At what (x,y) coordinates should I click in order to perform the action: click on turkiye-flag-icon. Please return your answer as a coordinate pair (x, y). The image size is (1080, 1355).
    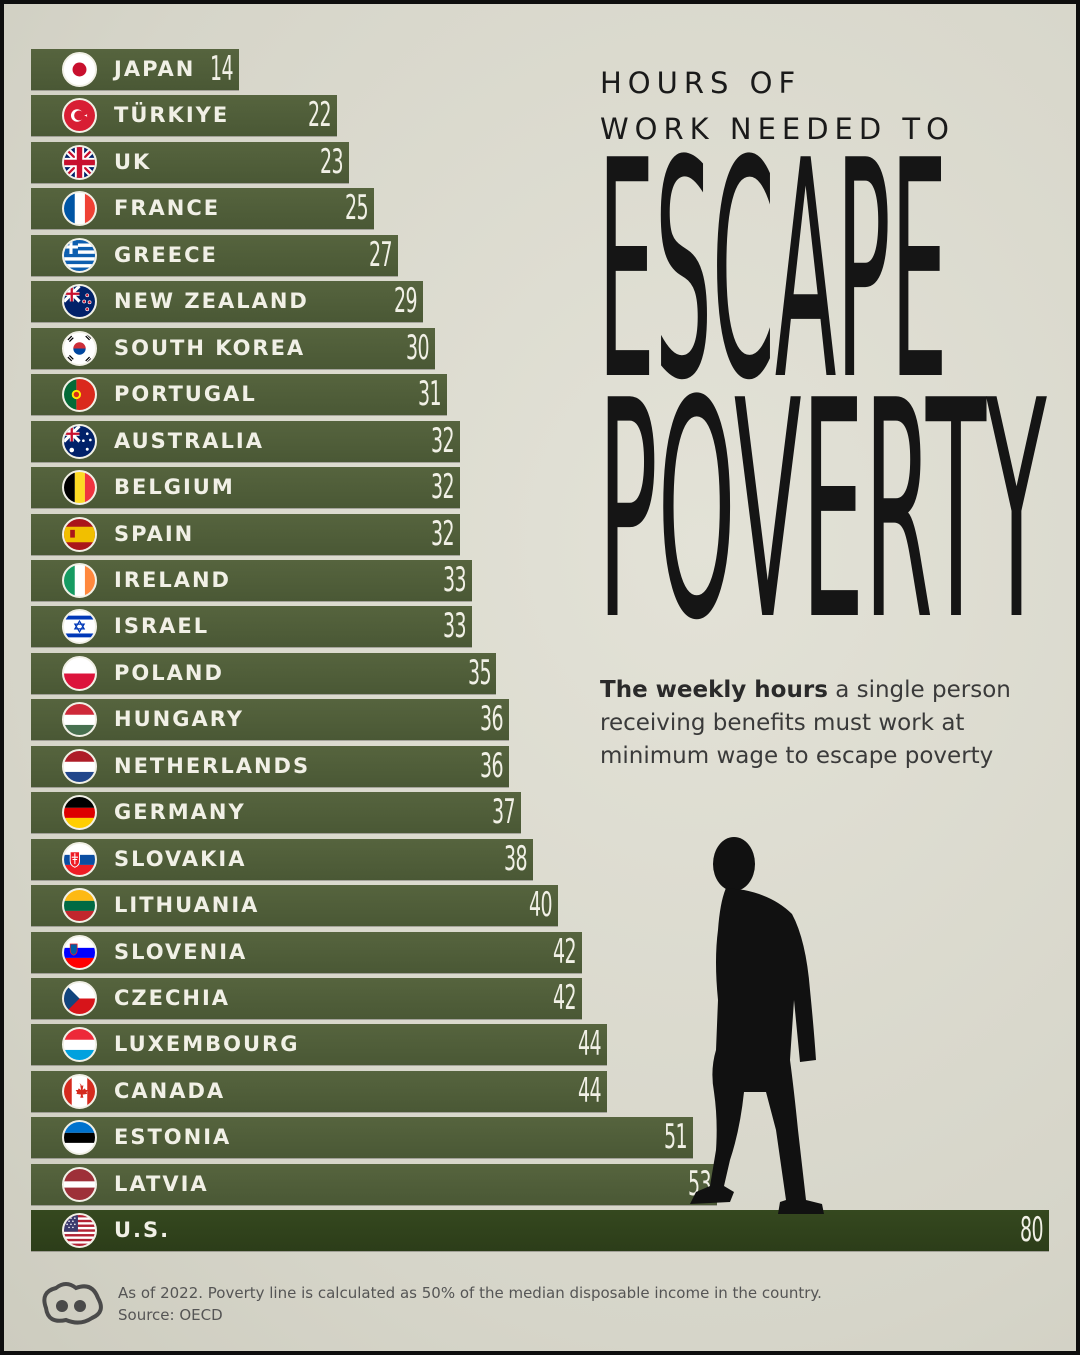
    Looking at the image, I should click on (79, 116).